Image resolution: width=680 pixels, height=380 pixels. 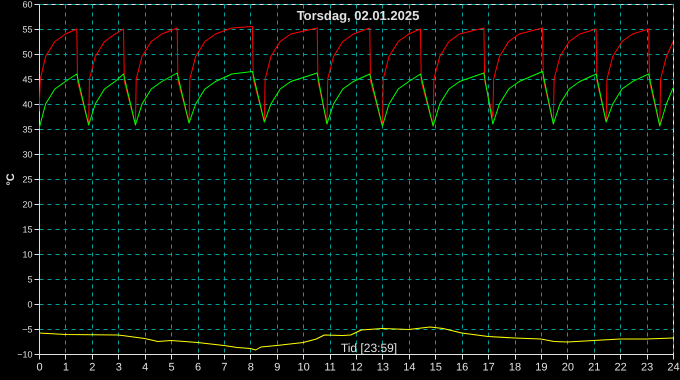 I want to click on x-axis-title: Tid [23:59], so click(x=369, y=348).